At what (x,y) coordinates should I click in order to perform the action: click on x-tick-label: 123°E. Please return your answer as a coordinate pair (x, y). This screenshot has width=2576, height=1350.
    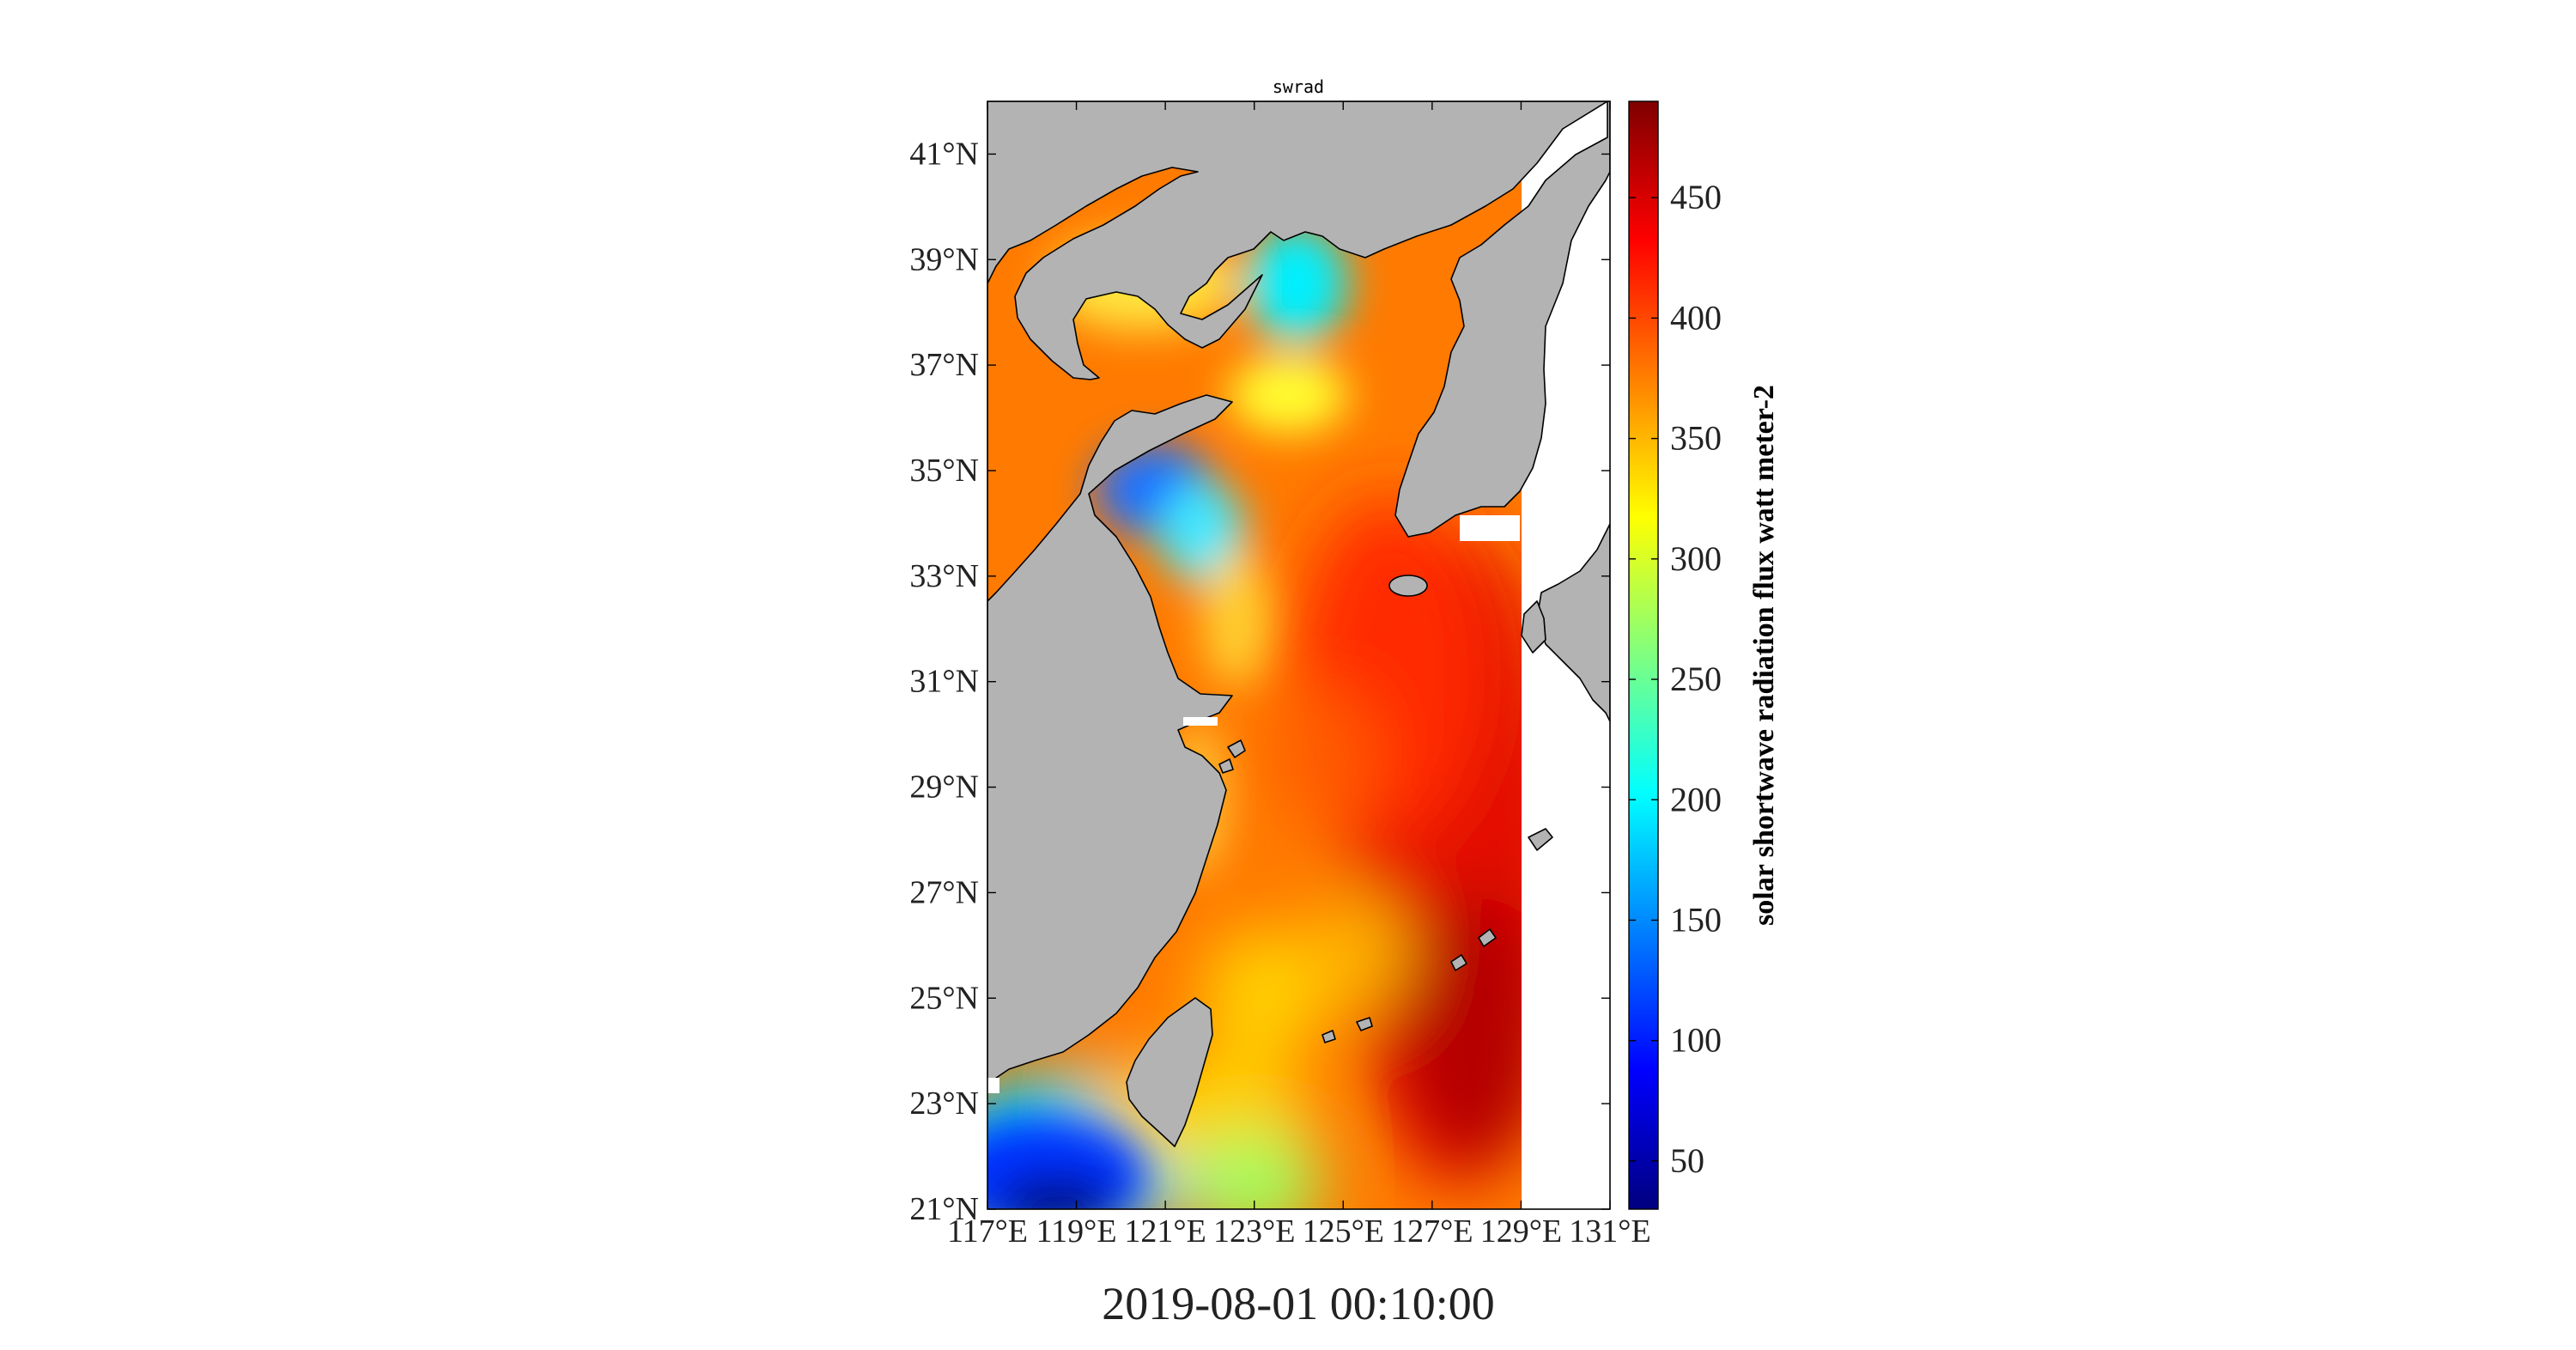
    Looking at the image, I should click on (1254, 1231).